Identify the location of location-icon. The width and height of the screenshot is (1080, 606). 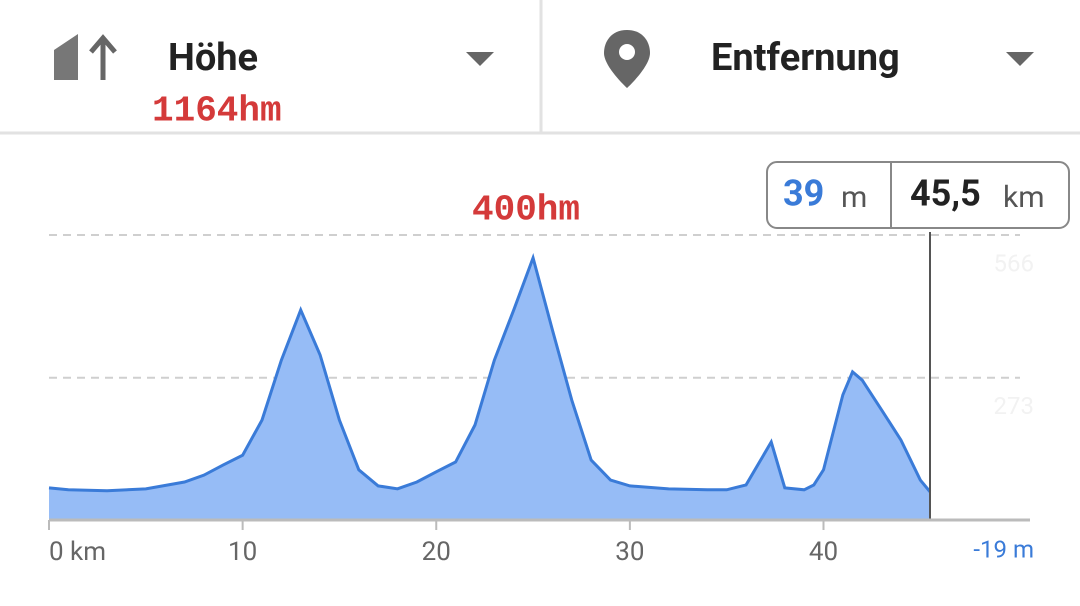
(627, 59).